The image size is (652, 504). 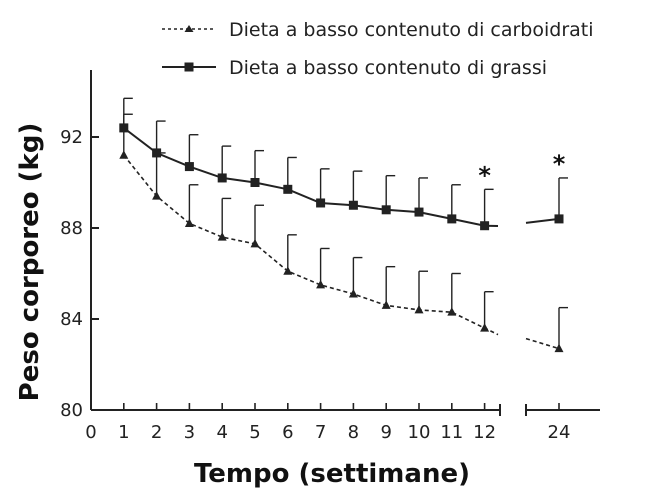 I want to click on legend-marker-square, so click(x=189, y=67).